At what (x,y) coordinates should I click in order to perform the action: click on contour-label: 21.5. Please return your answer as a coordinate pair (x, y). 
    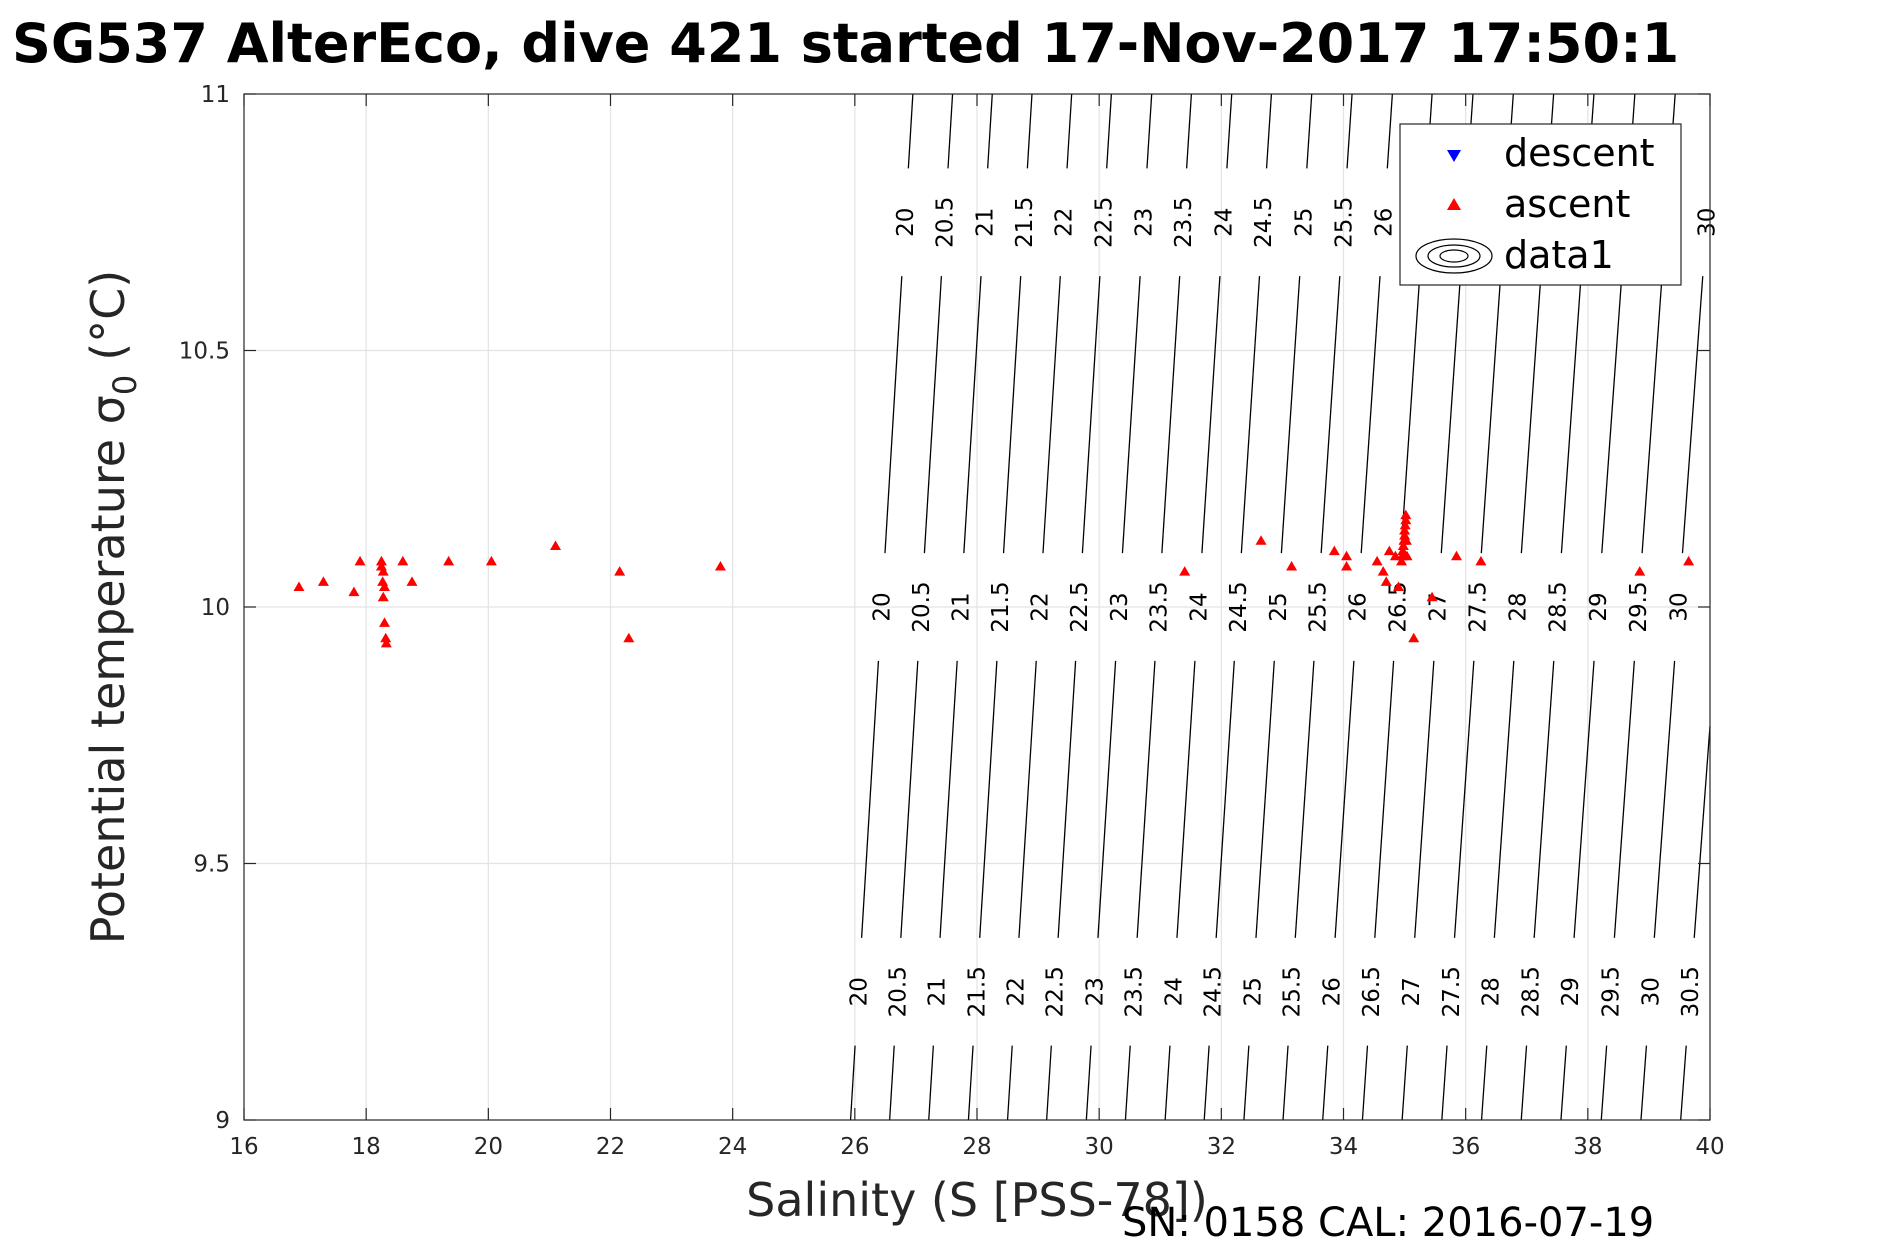
    Looking at the image, I should click on (977, 991).